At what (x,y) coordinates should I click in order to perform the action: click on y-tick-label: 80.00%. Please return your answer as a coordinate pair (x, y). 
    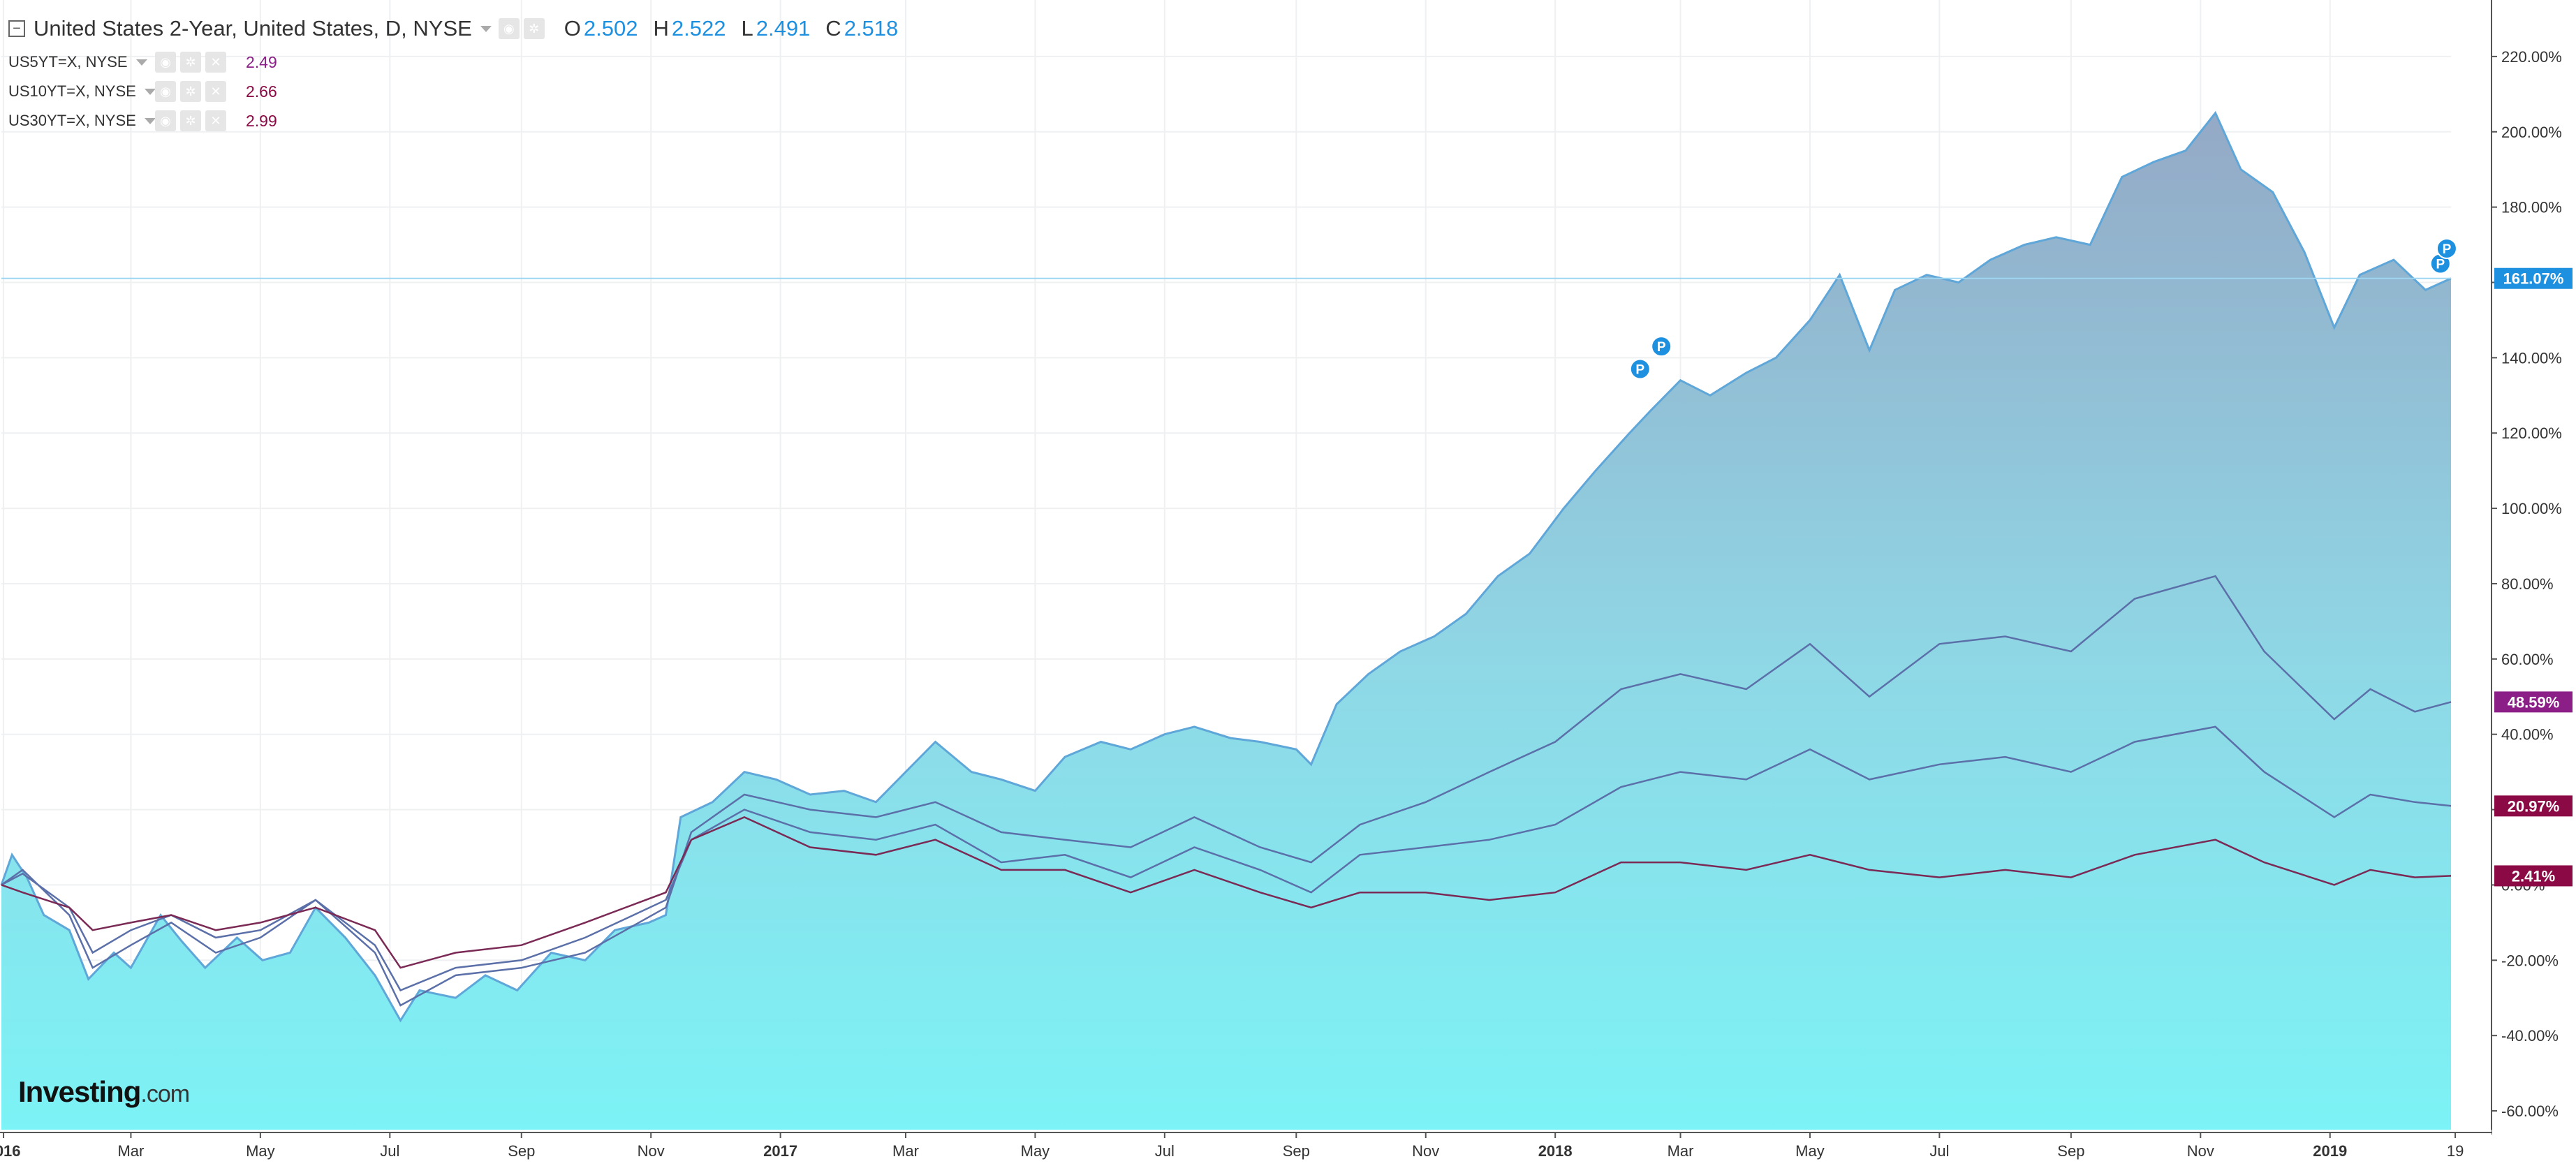
    Looking at the image, I should click on (2527, 584).